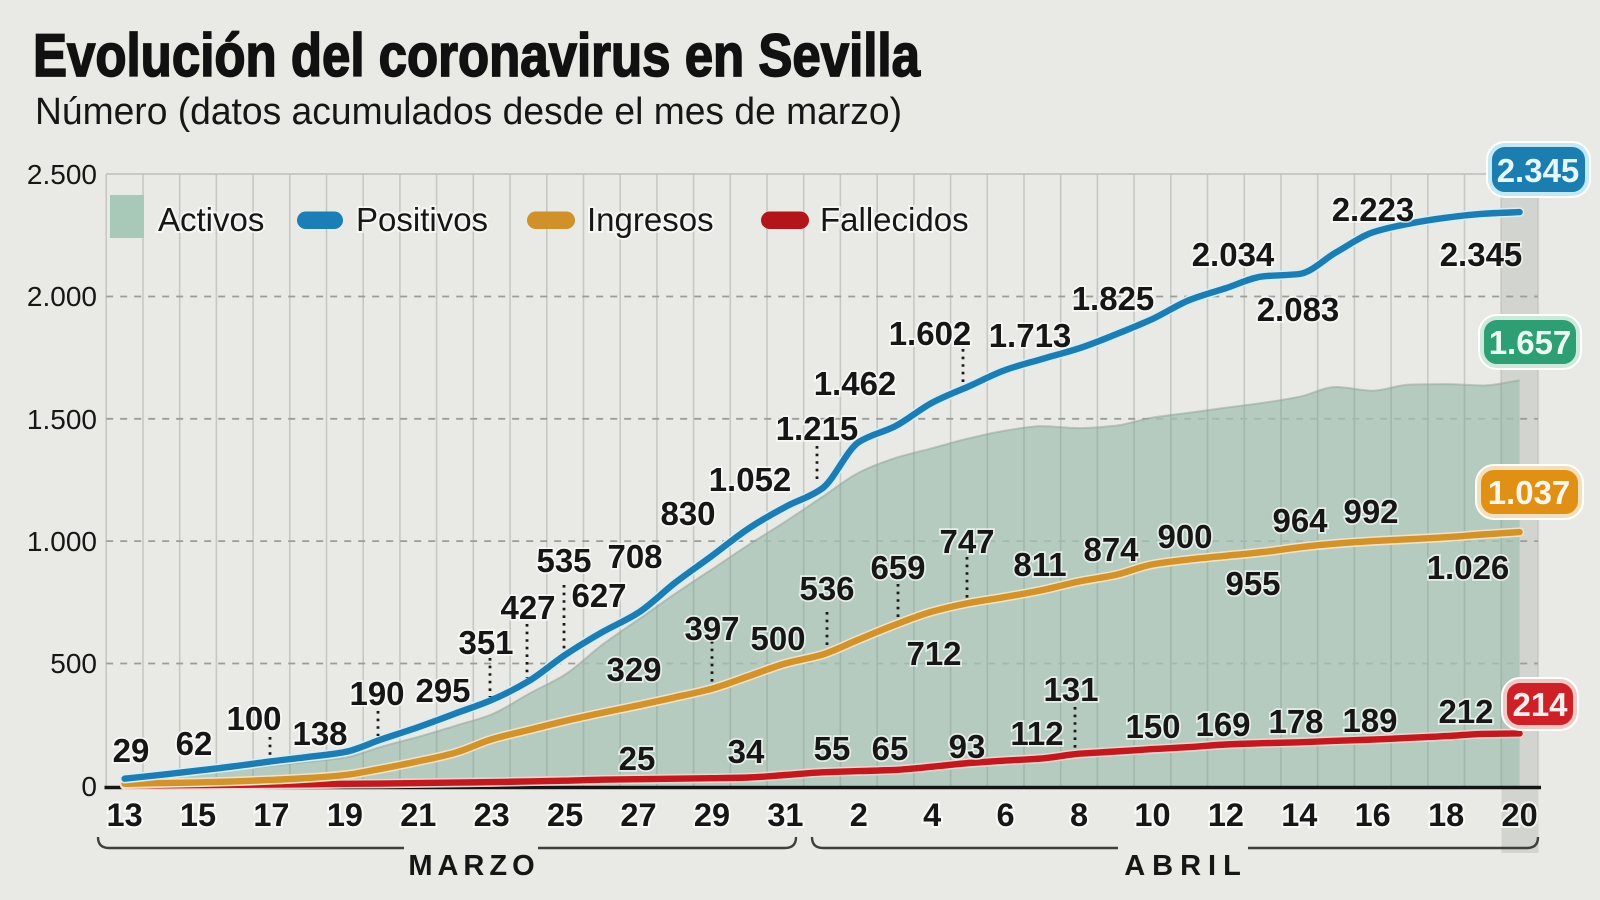 The height and width of the screenshot is (900, 1600). Describe the element at coordinates (1039, 564) in the screenshot. I see `svg-text: 811` at that location.